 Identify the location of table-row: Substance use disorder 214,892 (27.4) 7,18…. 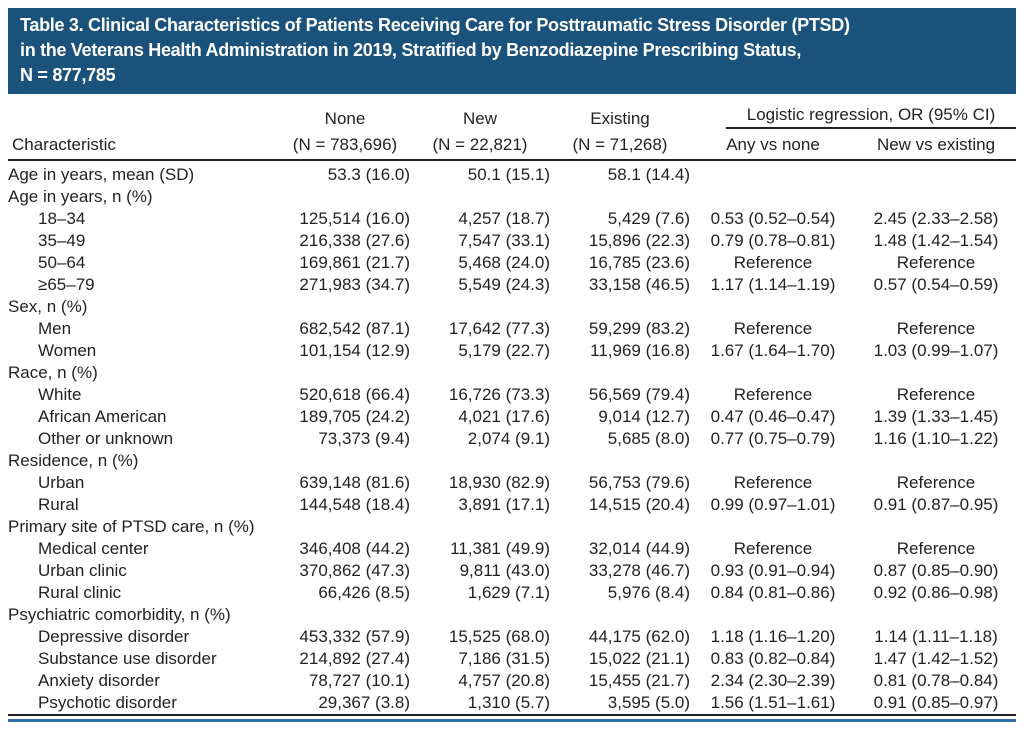
(512, 659).